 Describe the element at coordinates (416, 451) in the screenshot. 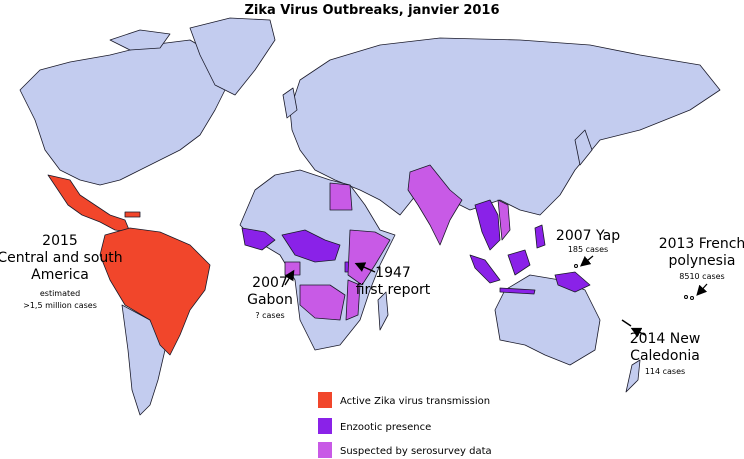

I see `legend-label: Suspected by serosurvey data` at that location.